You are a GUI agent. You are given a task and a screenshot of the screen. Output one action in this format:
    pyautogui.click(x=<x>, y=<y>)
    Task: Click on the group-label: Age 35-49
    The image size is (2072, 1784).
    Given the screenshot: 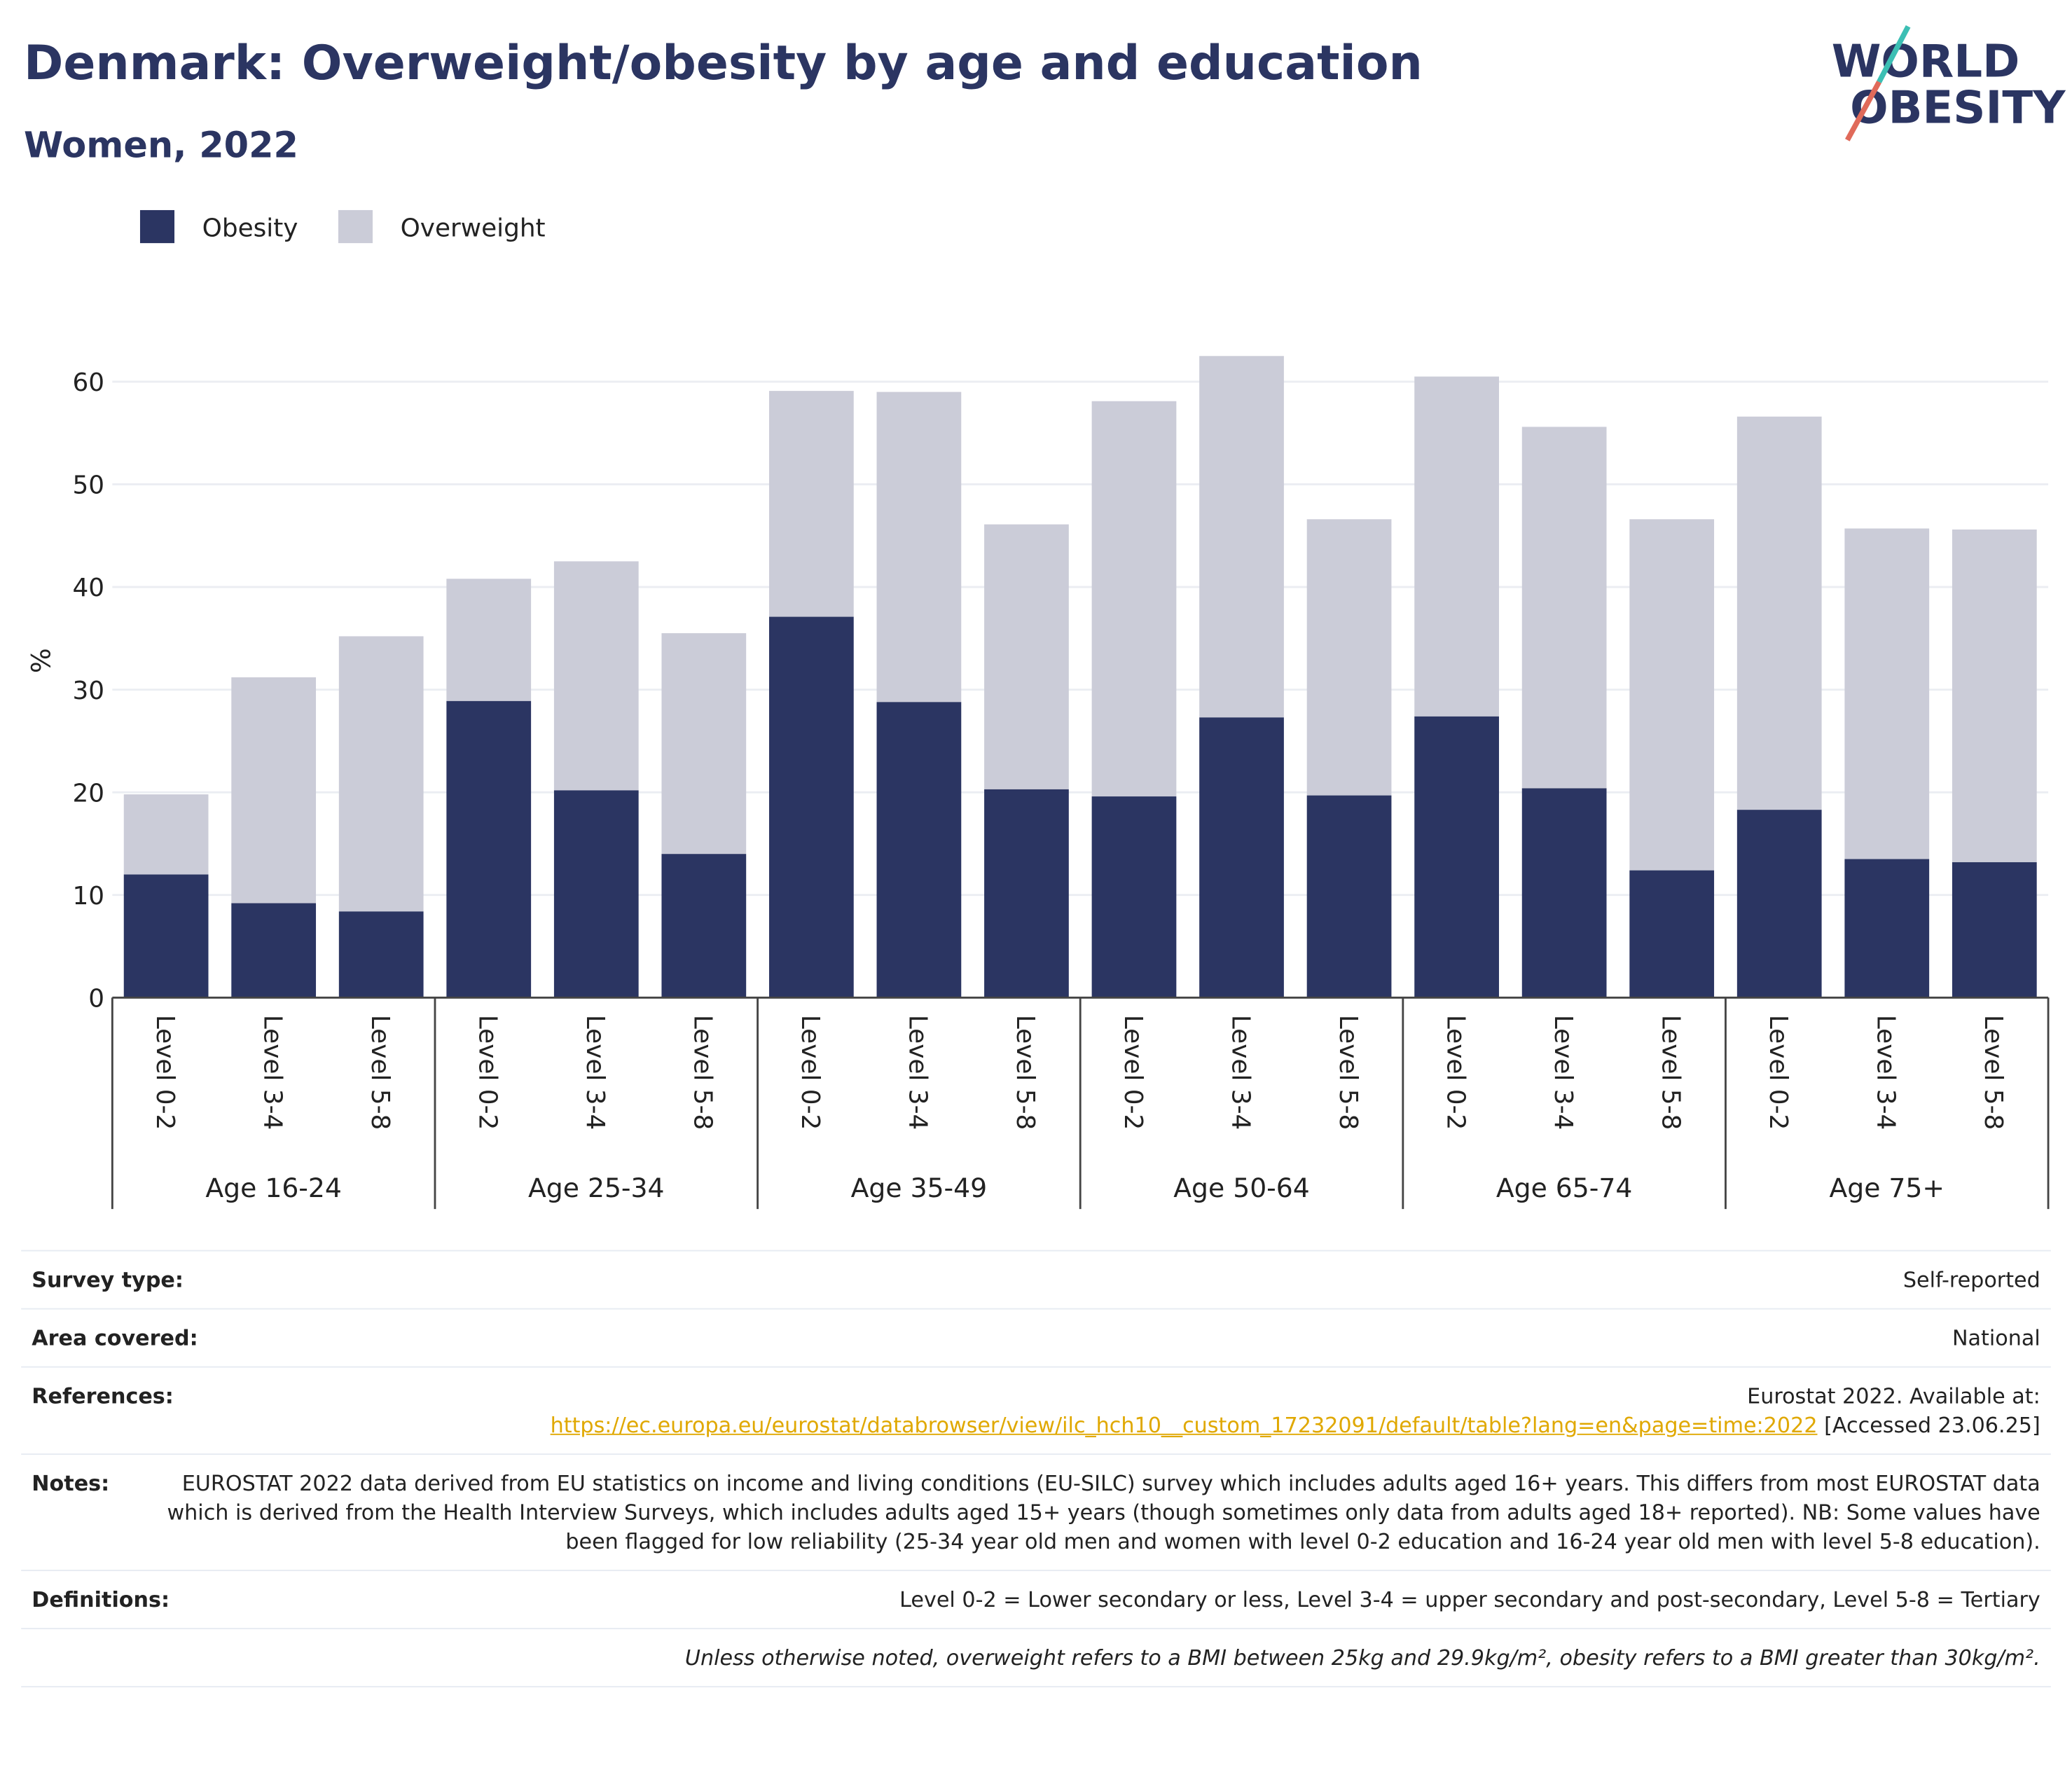 What is the action you would take?
    pyautogui.click(x=920, y=1188)
    